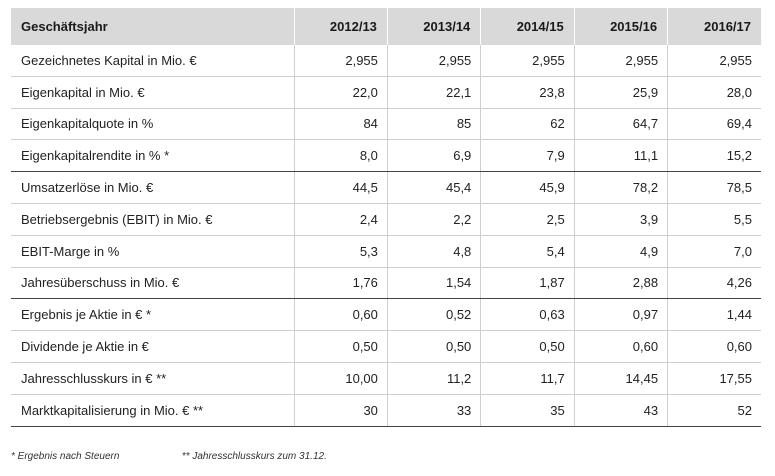  What do you see at coordinates (65, 456) in the screenshot?
I see `footnote-after-tax: * Ergebnis nach Steuern` at bounding box center [65, 456].